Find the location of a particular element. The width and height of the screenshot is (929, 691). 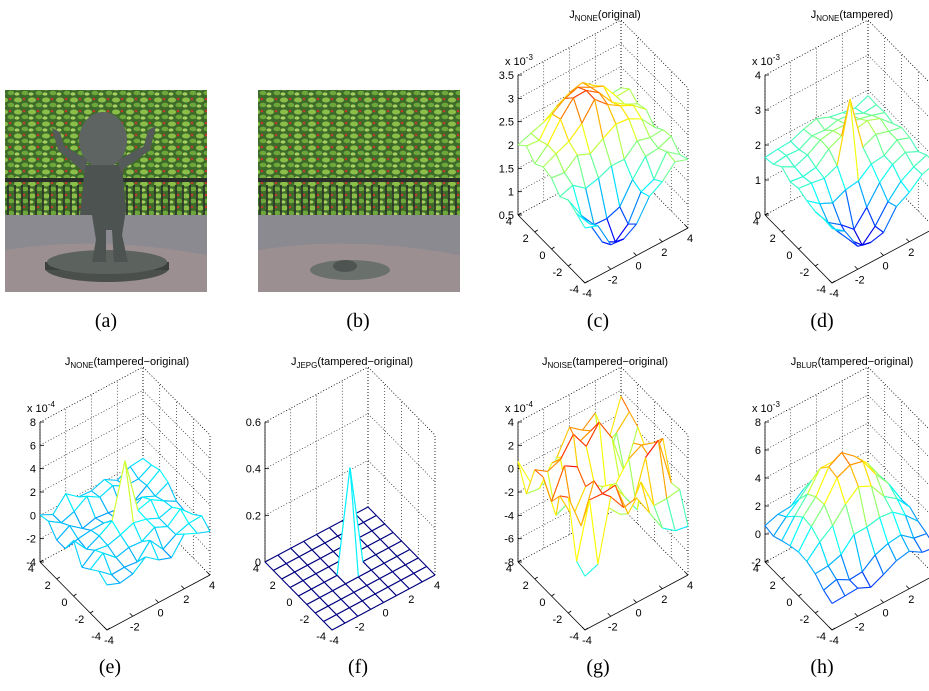

exponent-label: x 10-3 is located at coordinates (519, 60).